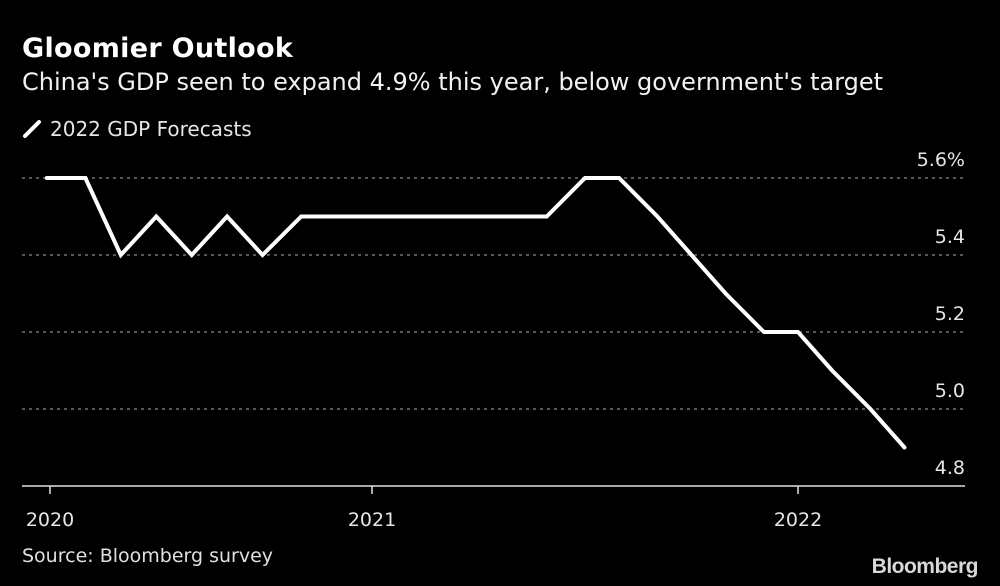  Describe the element at coordinates (950, 391) in the screenshot. I see `y-tick-label: 5.0` at that location.